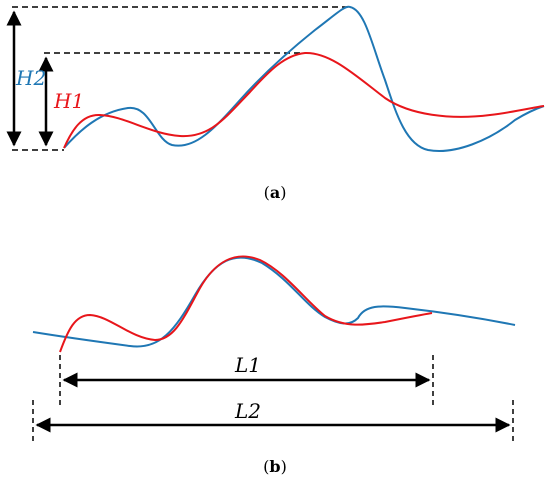  I want to click on h1-label: H1, so click(68, 101).